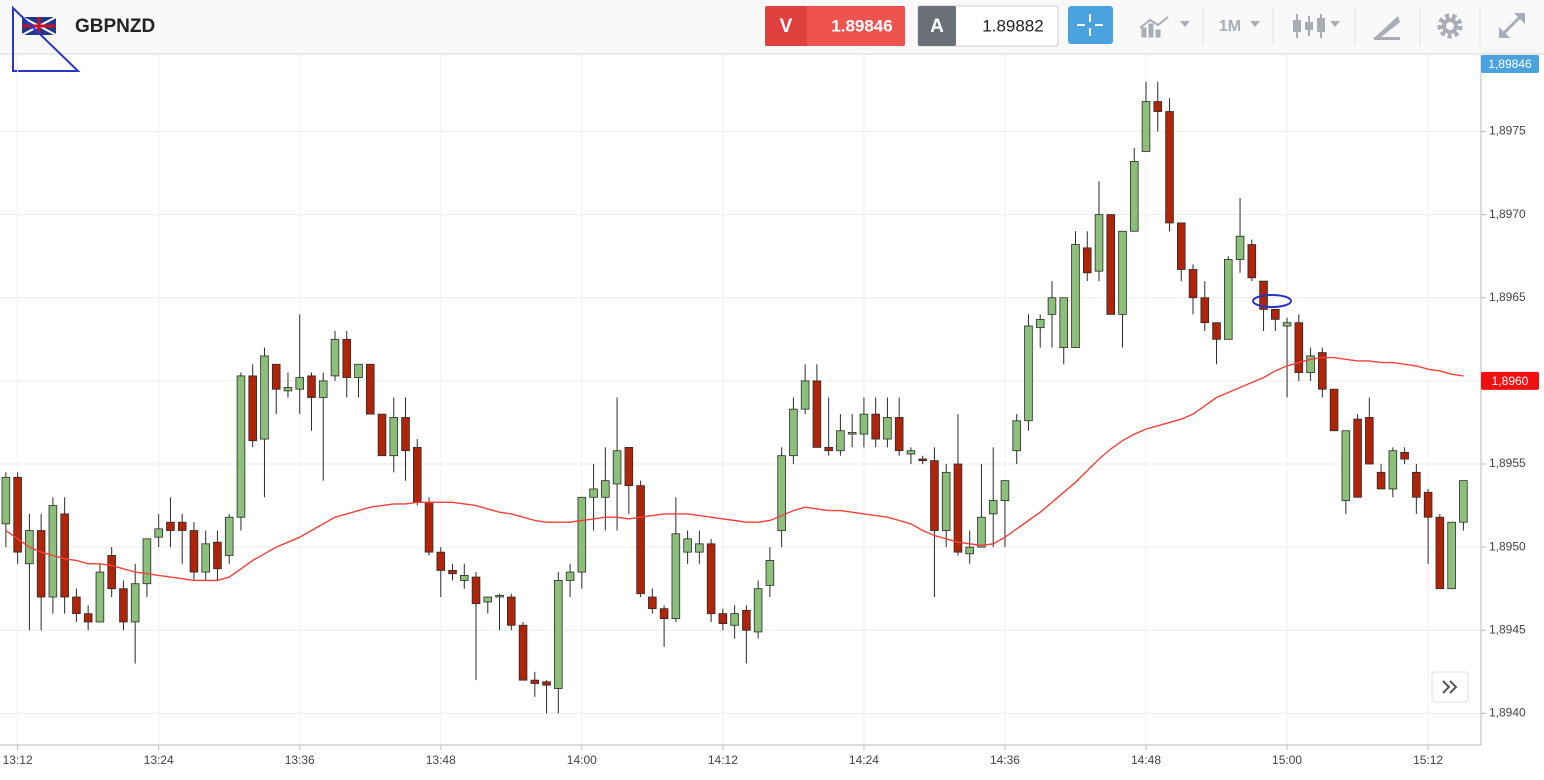 This screenshot has height=780, width=1544. I want to click on line-tag-box, so click(1510, 380).